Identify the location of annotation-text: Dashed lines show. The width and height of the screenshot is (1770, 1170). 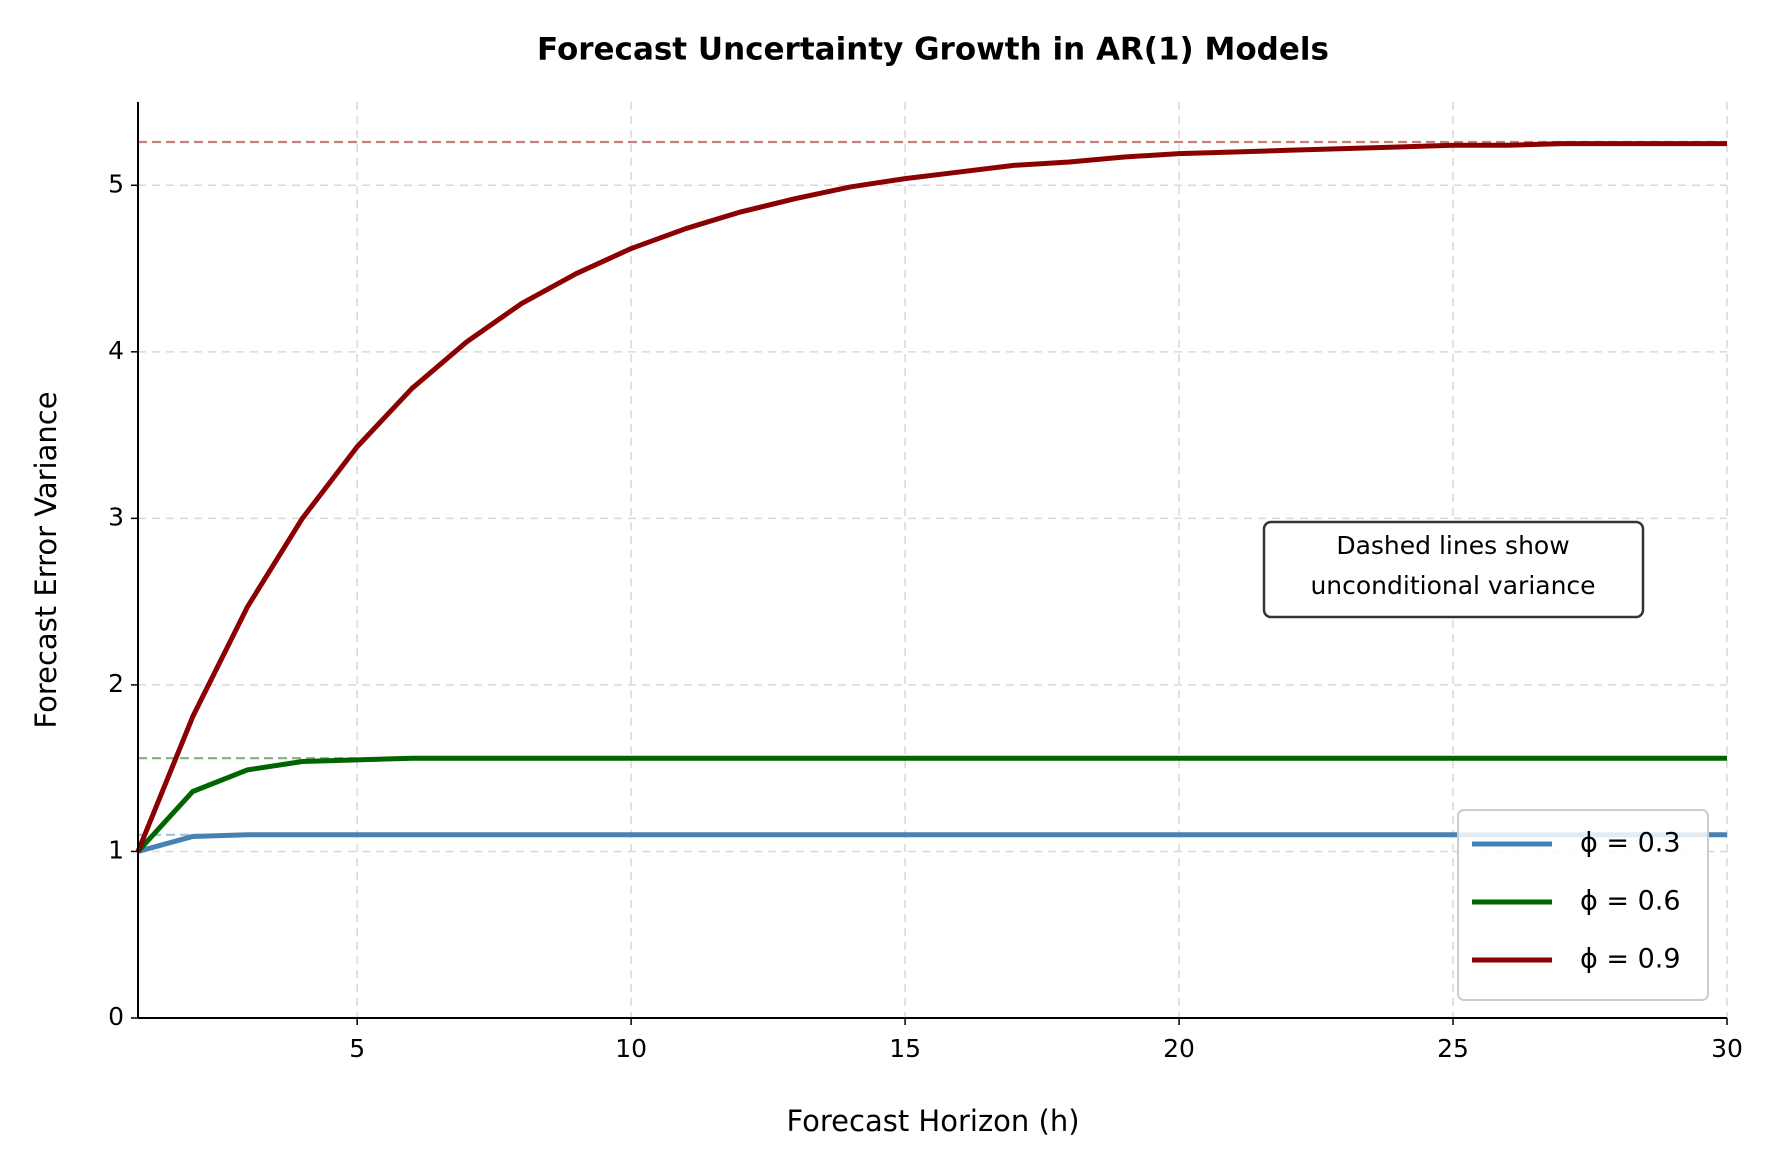
(1452, 545).